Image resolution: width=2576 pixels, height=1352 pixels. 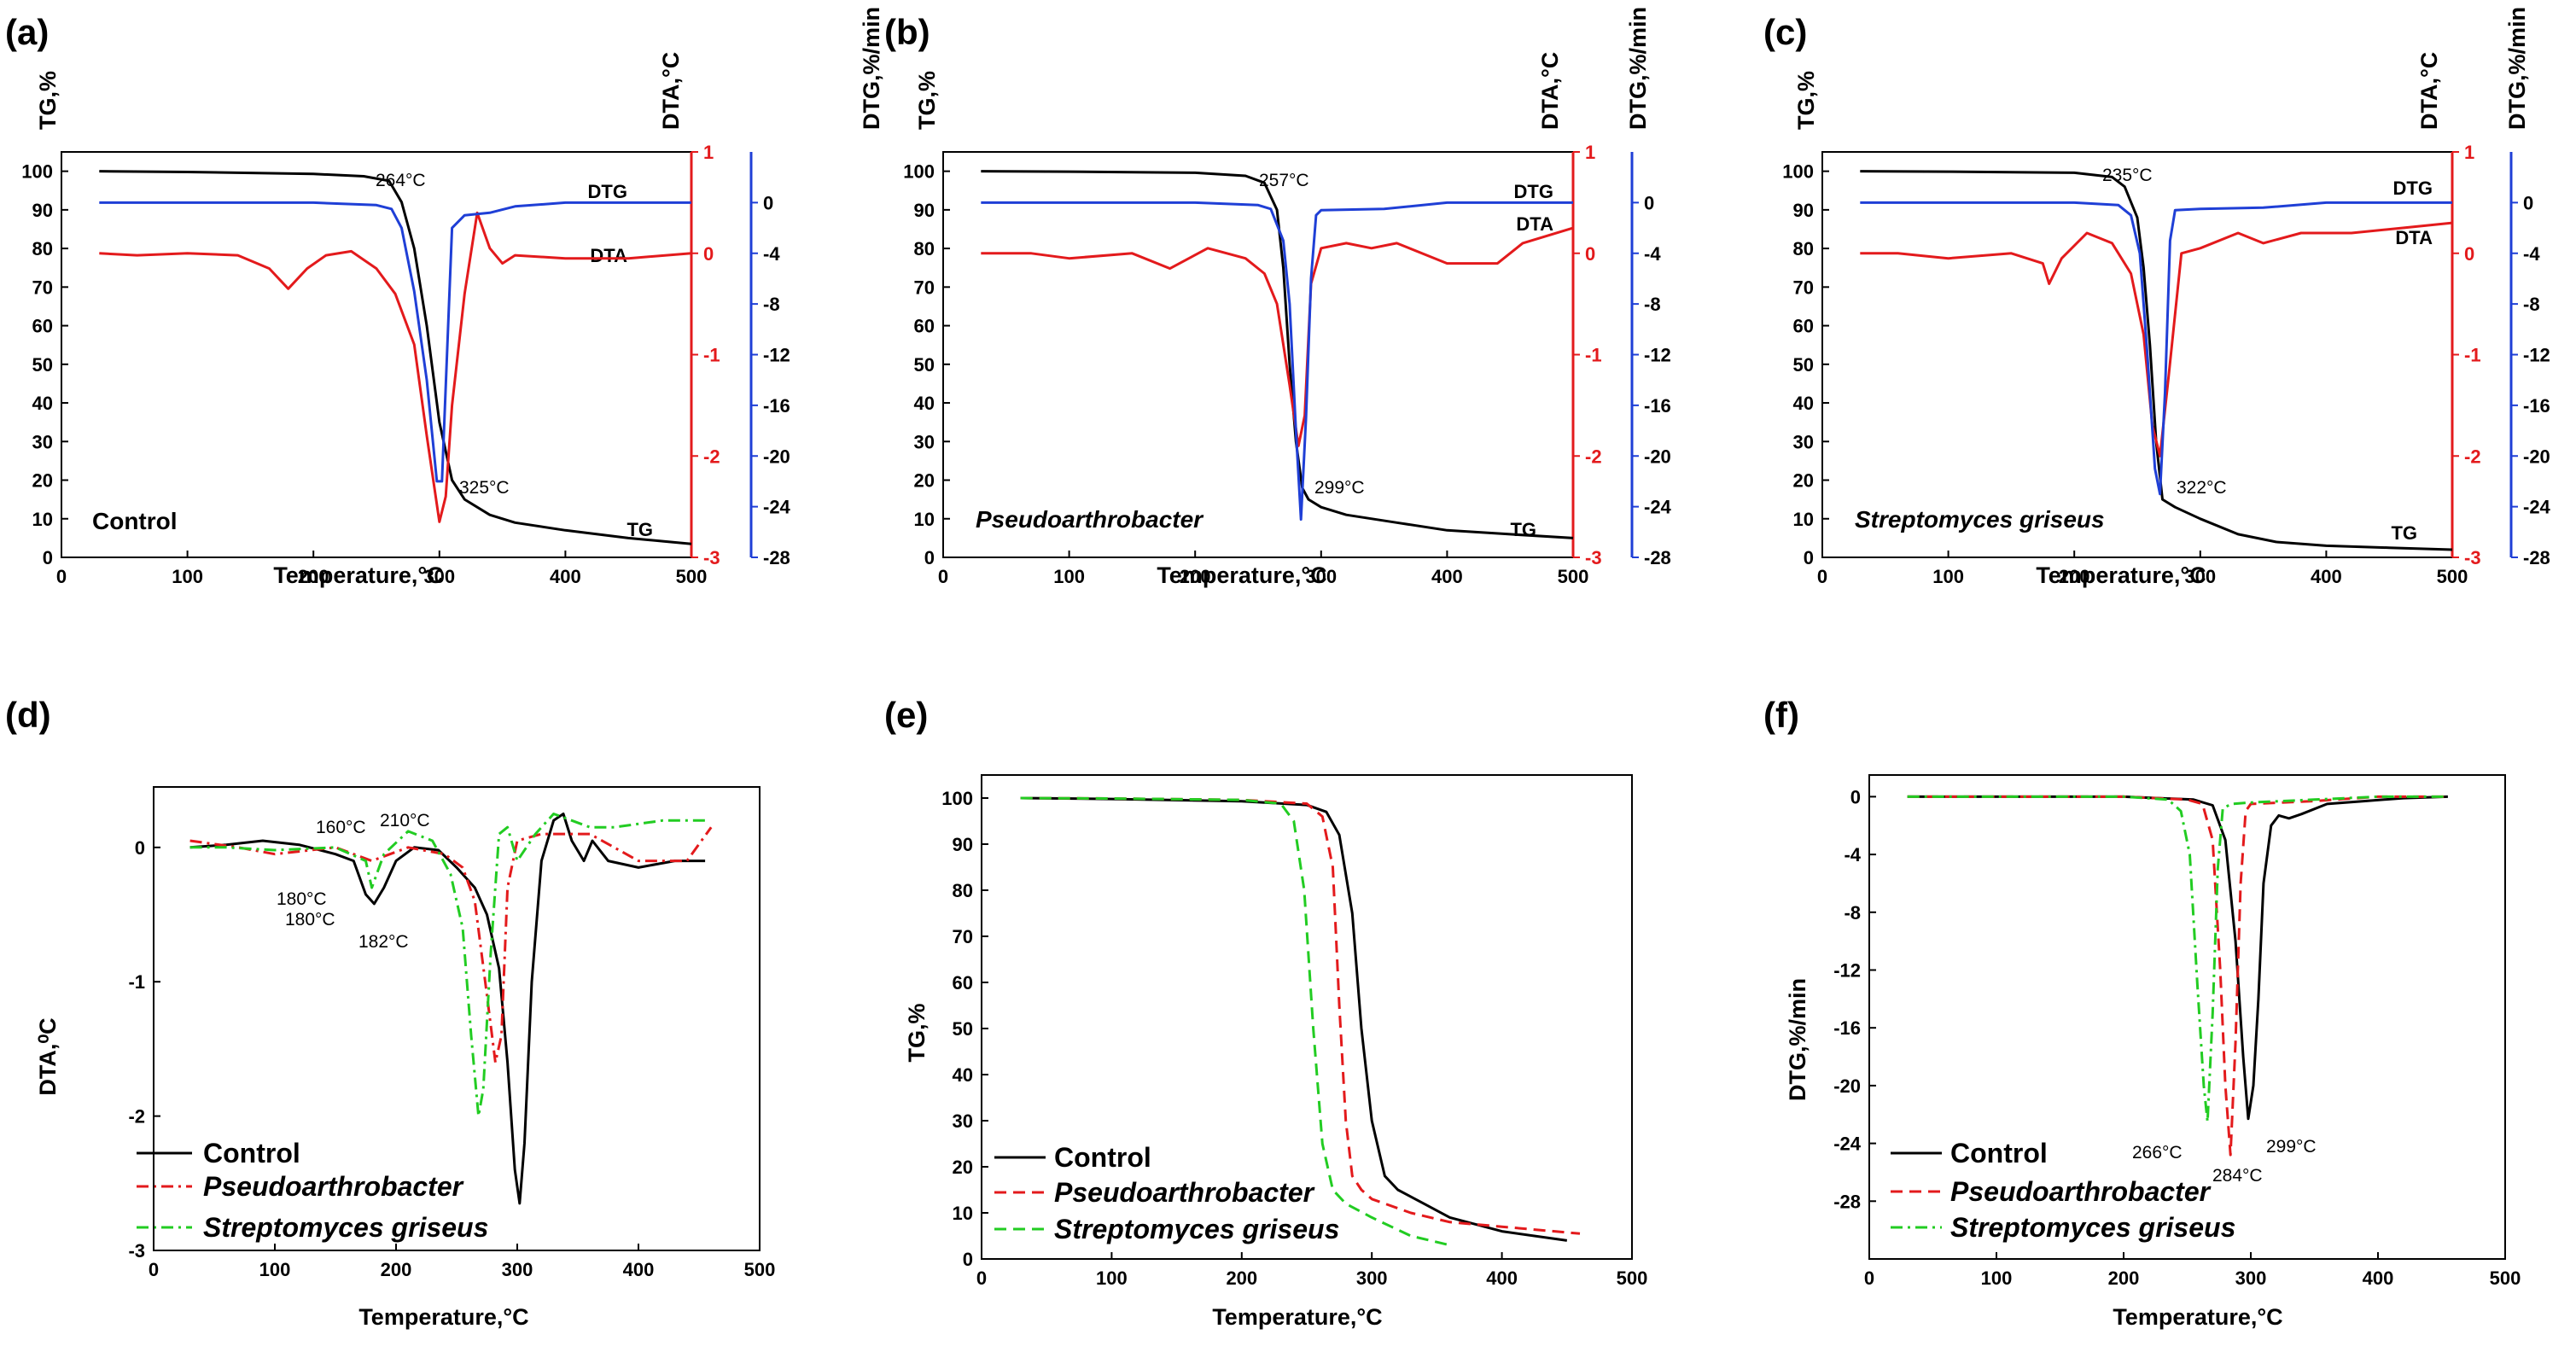 I want to click on panel-label: (b), so click(x=907, y=32).